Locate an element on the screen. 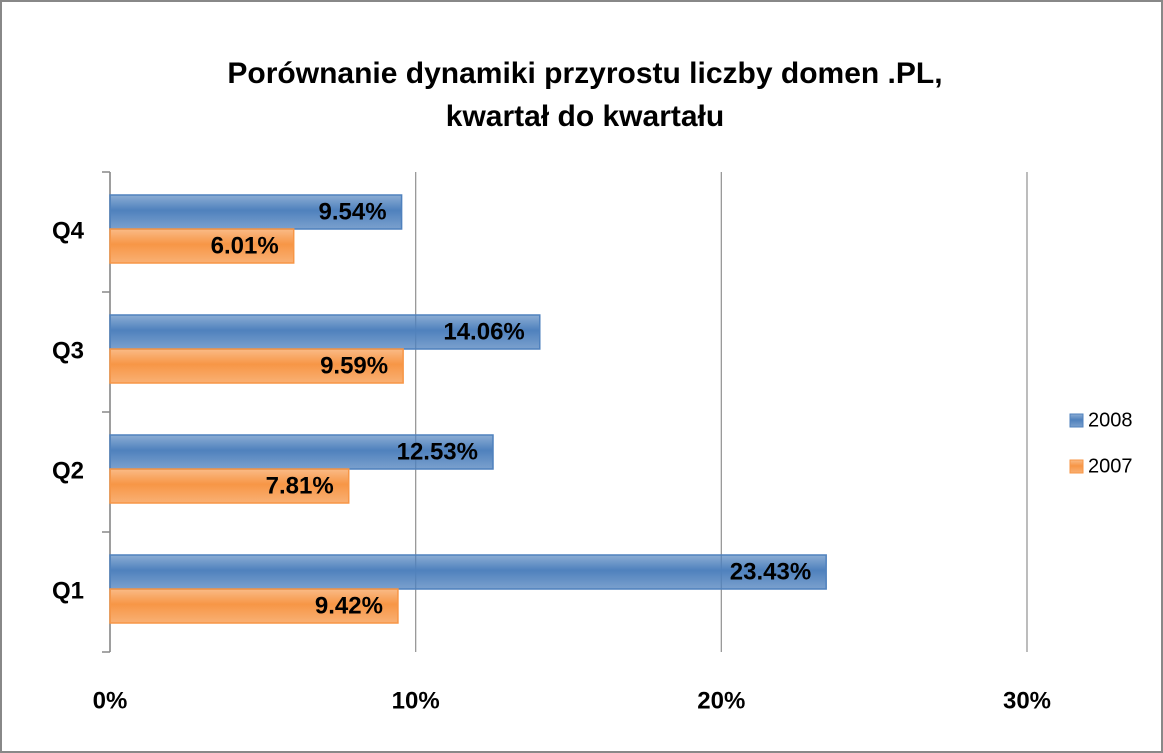  data-label: 9.42% is located at coordinates (349, 605).